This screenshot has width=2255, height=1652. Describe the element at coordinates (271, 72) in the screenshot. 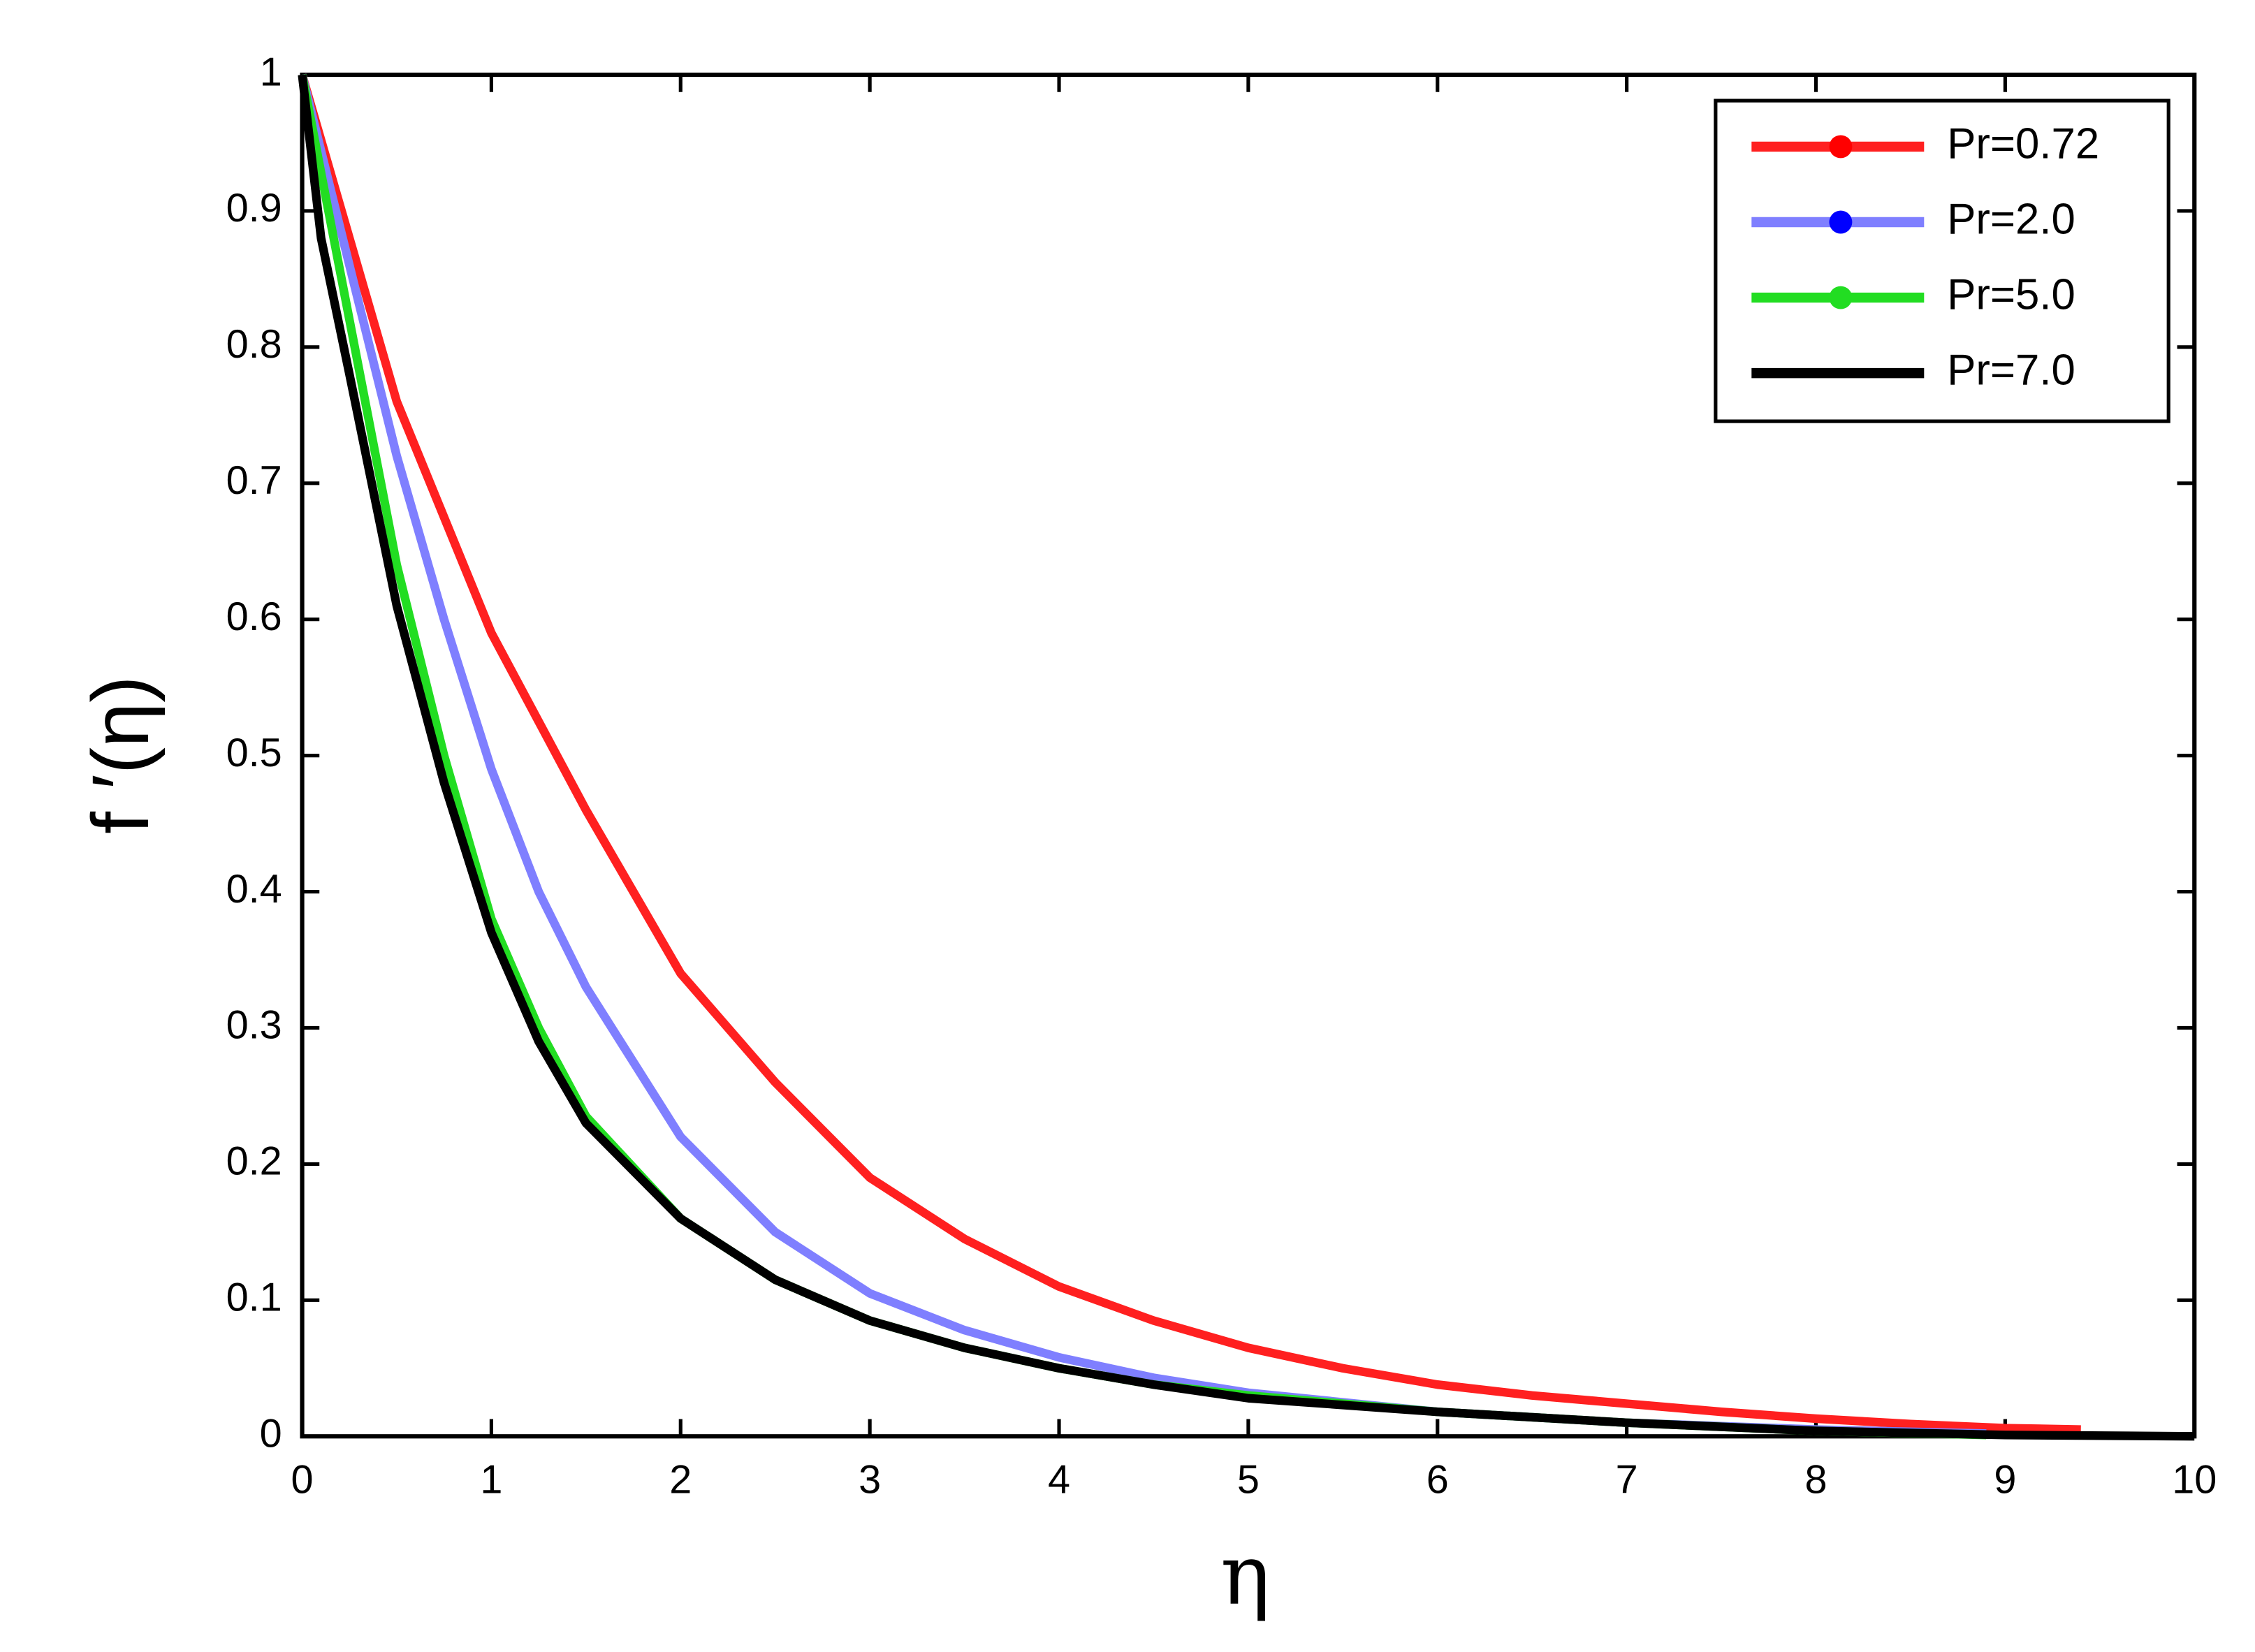

I see `y-tick-label: 1` at that location.